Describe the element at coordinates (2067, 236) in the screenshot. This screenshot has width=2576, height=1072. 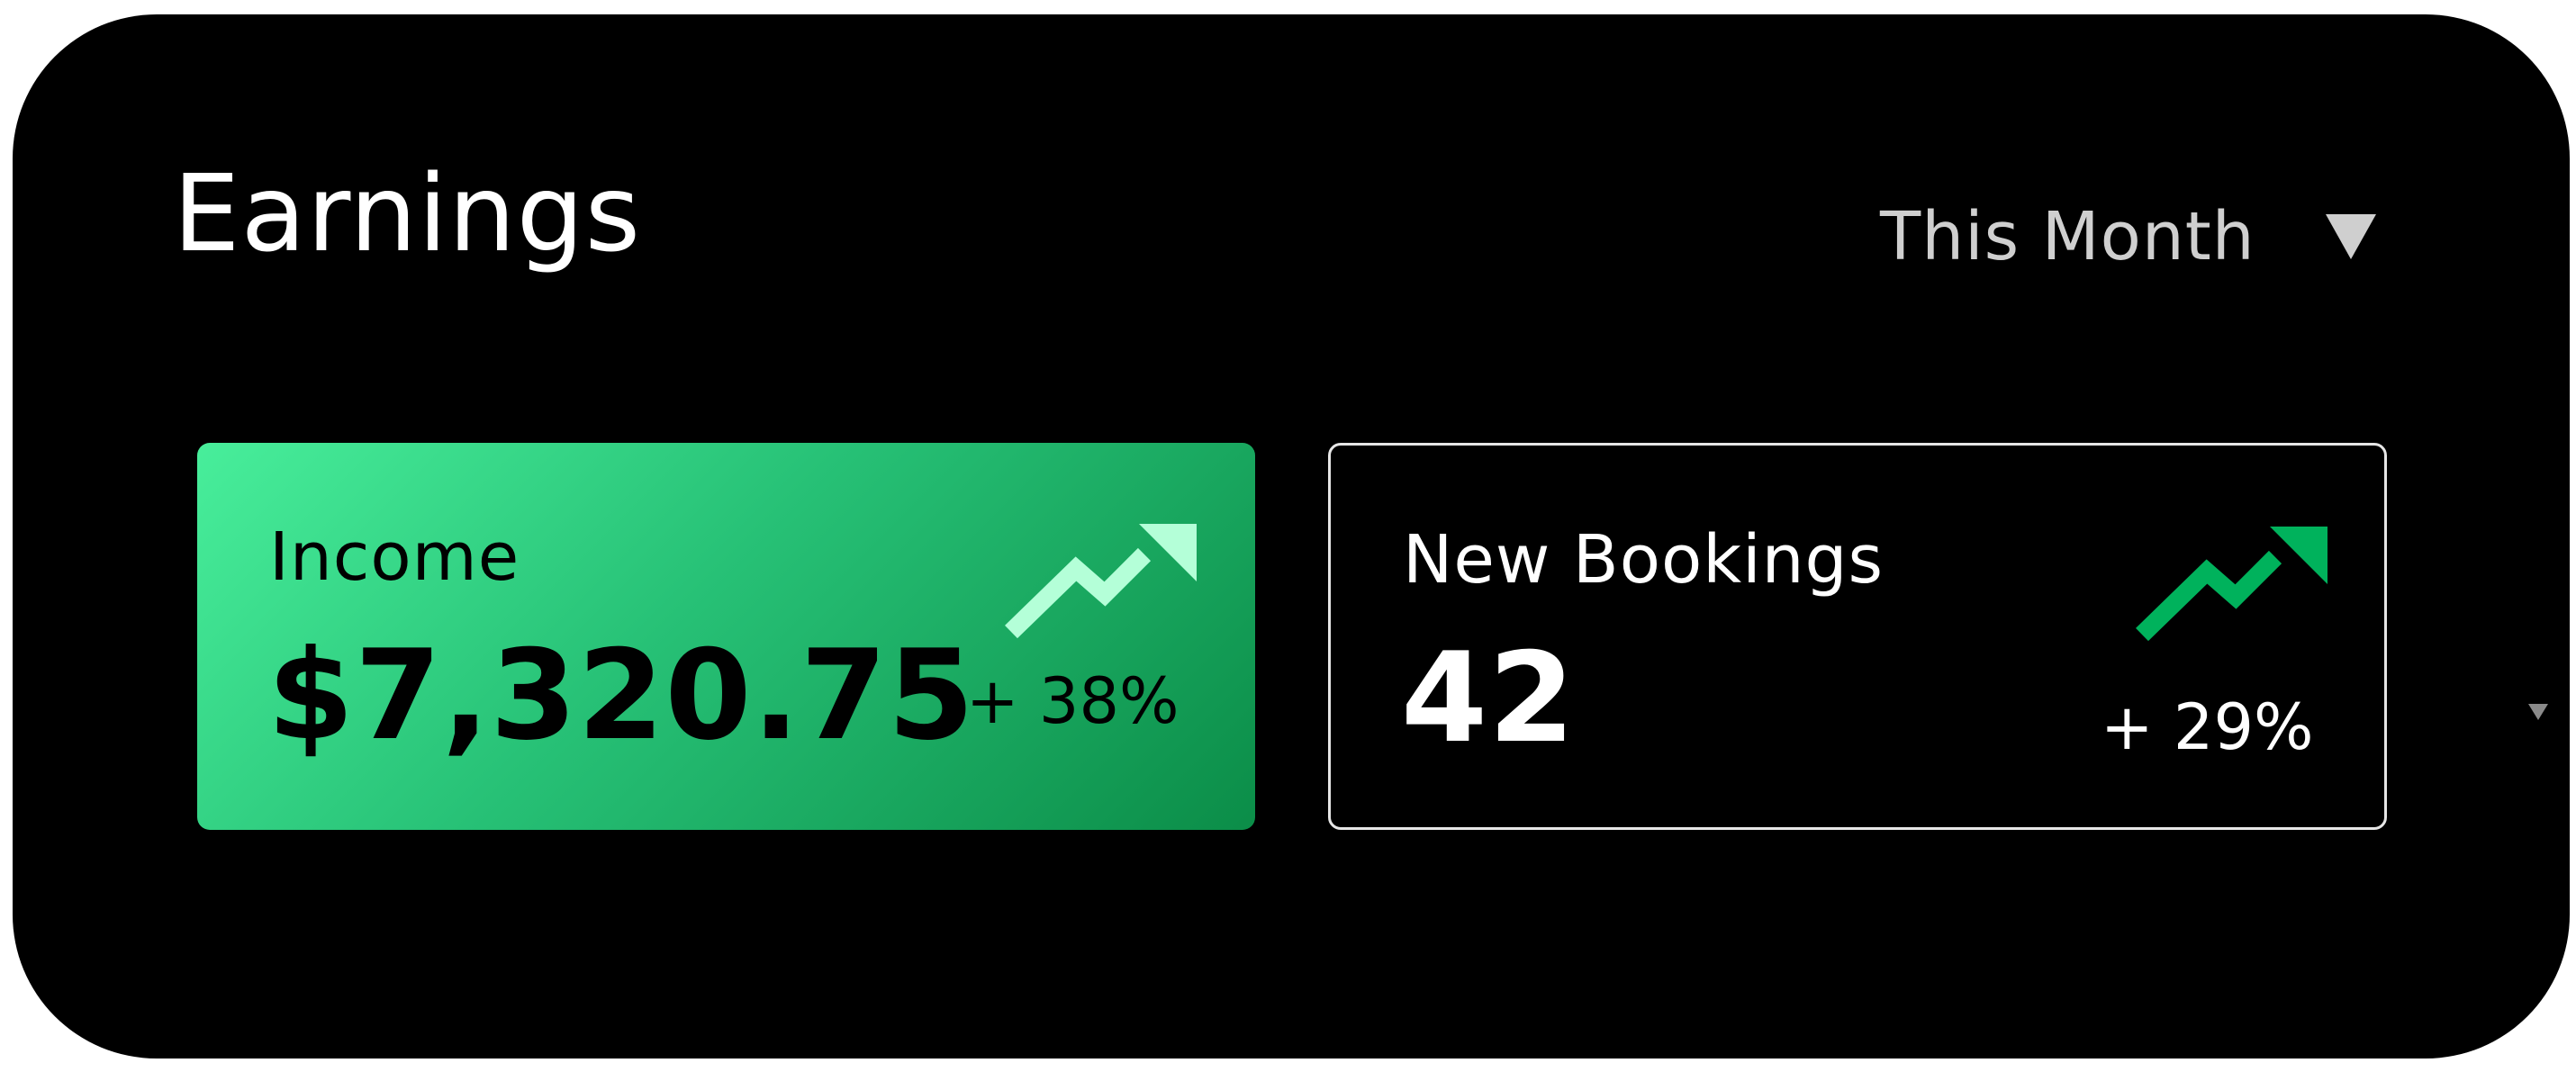
I see `period-dropdown-label: This Month` at that location.